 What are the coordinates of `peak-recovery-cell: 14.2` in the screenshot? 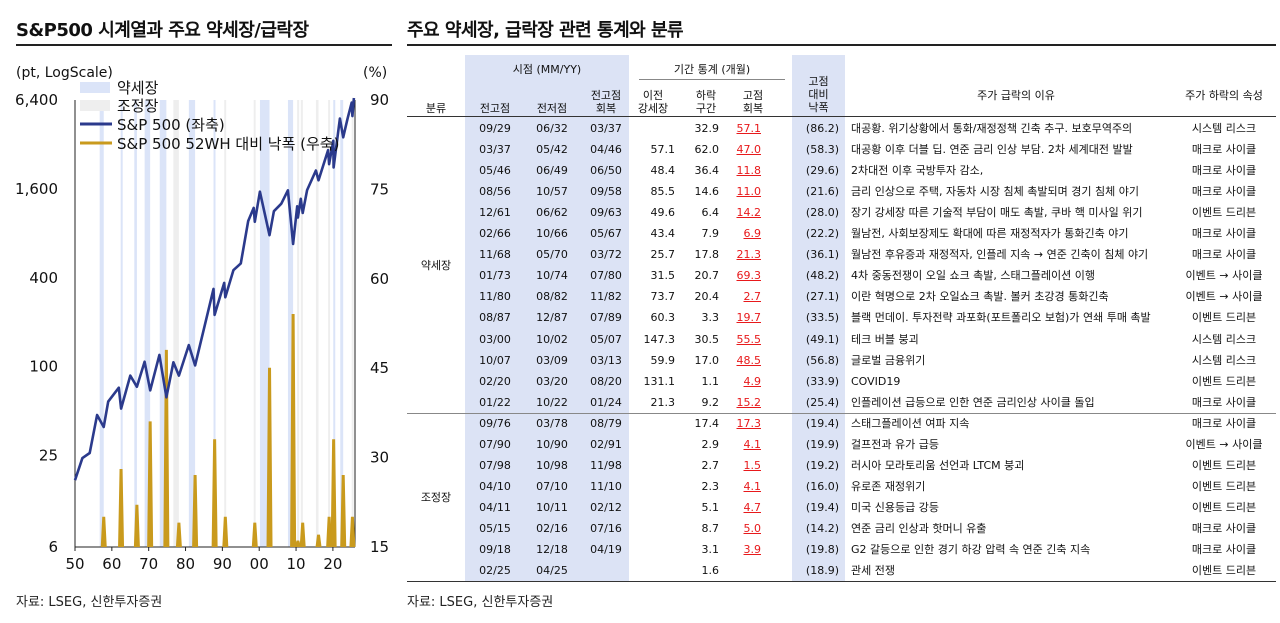 It's located at (749, 213).